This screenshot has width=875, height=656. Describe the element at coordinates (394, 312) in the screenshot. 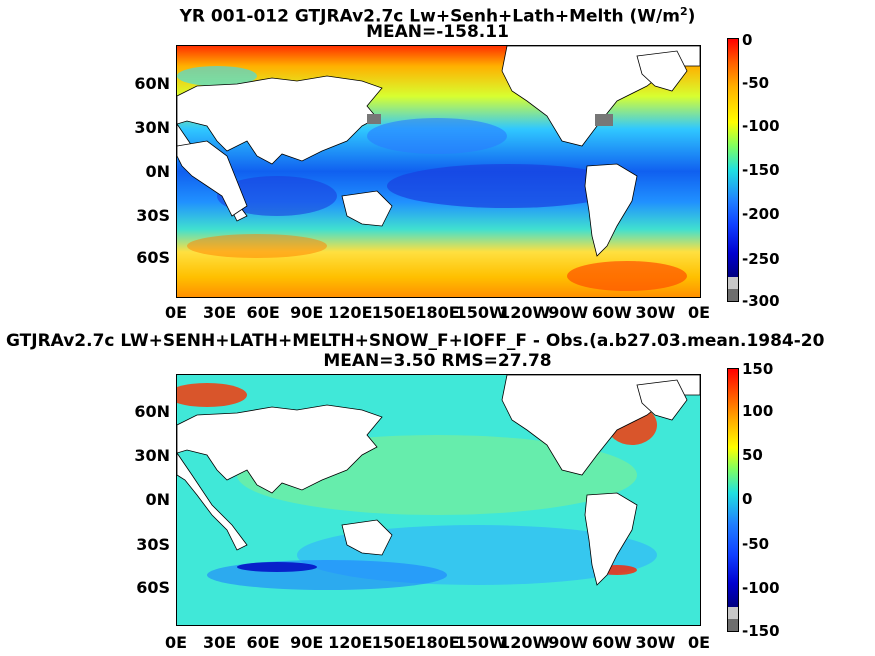

I see `top-lon-label: 150E` at that location.